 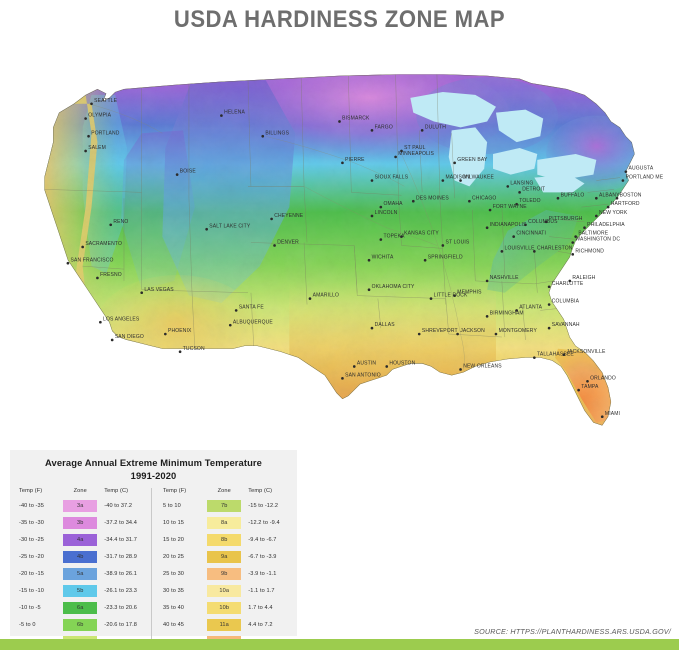 I want to click on zone-swatch-3b: 3b, so click(x=80, y=522).